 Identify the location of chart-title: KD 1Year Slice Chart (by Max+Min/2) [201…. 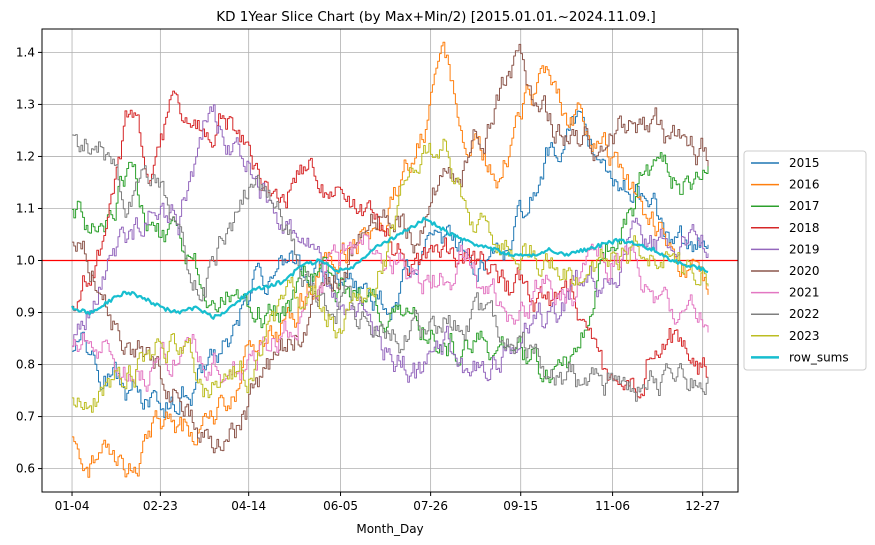
(436, 17).